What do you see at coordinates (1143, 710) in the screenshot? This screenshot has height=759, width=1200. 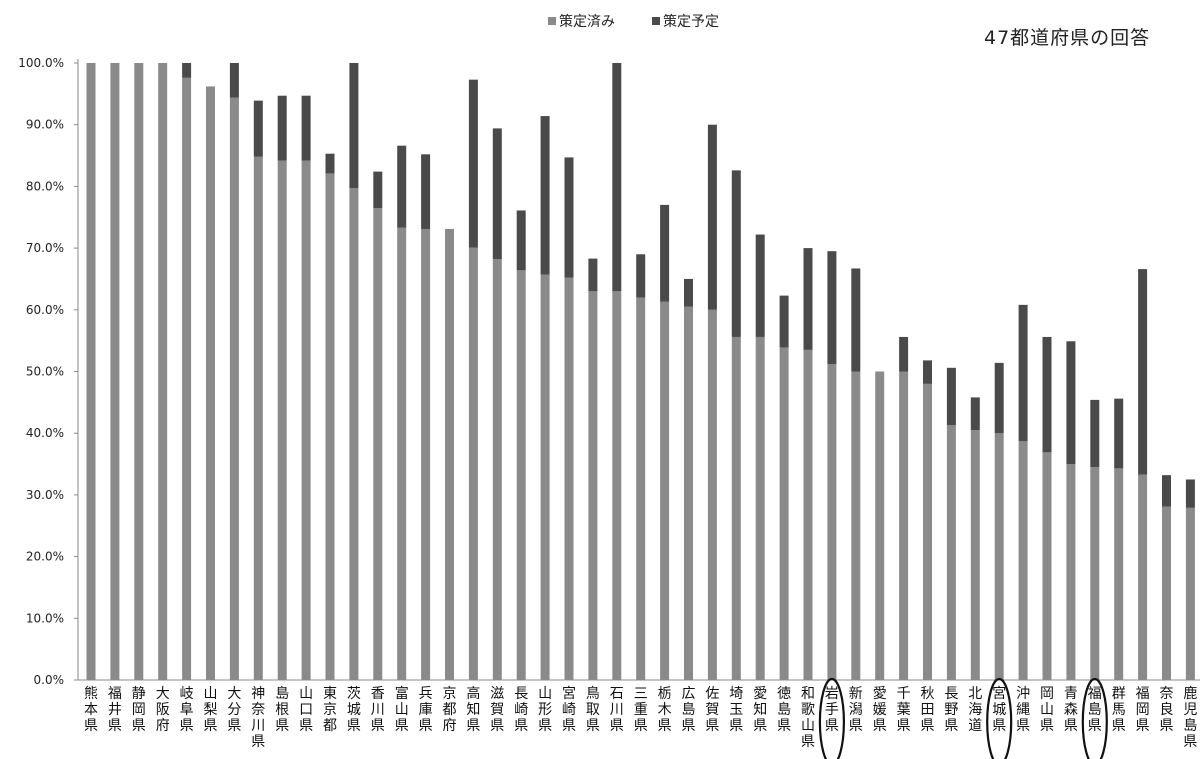 I see `x-tick-label: 福岡県` at bounding box center [1143, 710].